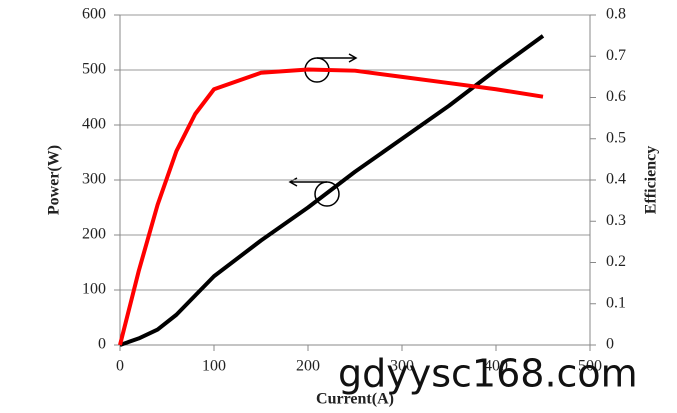 This screenshot has height=413, width=677. I want to click on x-tick-label: 300, so click(402, 366).